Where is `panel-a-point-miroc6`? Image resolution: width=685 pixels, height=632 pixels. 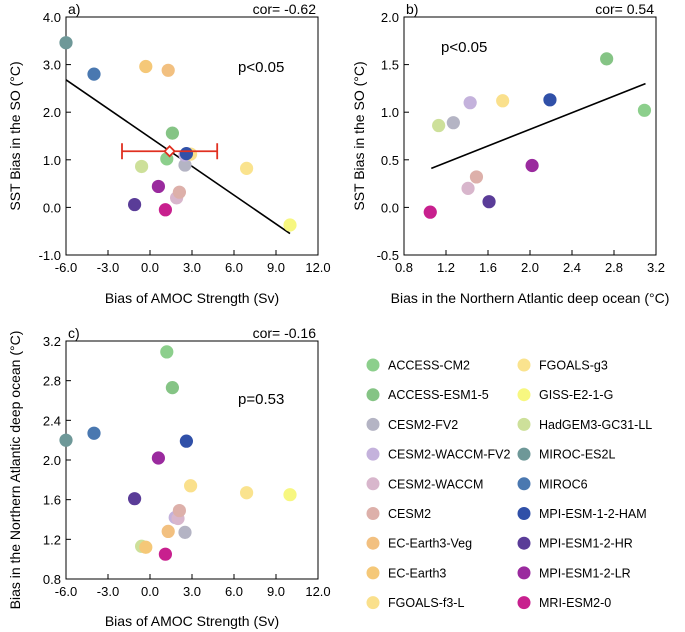
panel-a-point-miroc6 is located at coordinates (94, 74).